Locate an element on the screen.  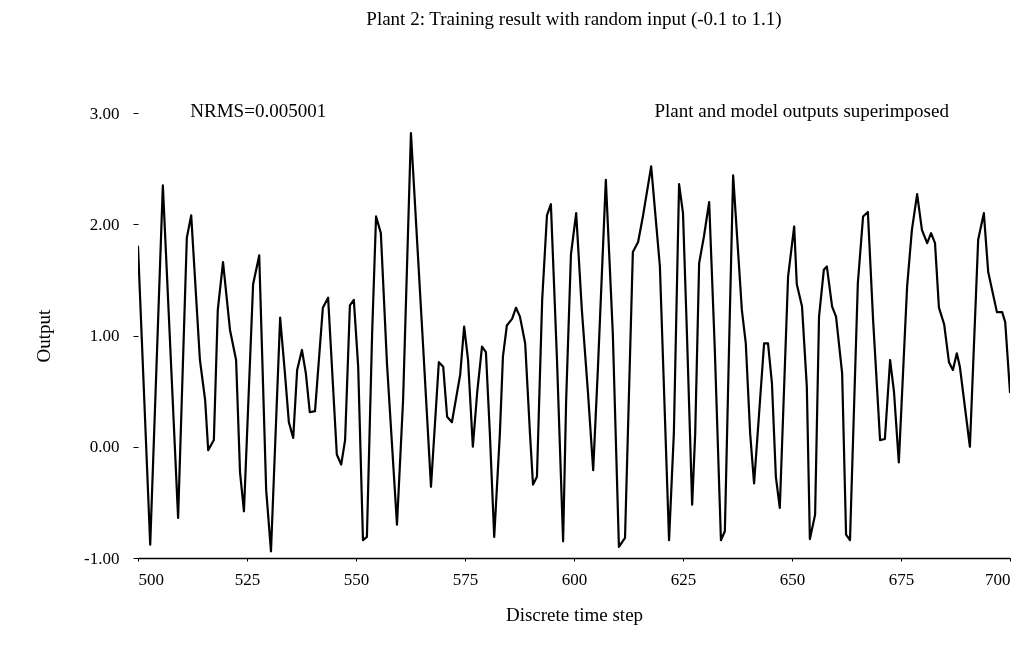
x-axis-title: Discrete time step is located at coordinates (574, 614).